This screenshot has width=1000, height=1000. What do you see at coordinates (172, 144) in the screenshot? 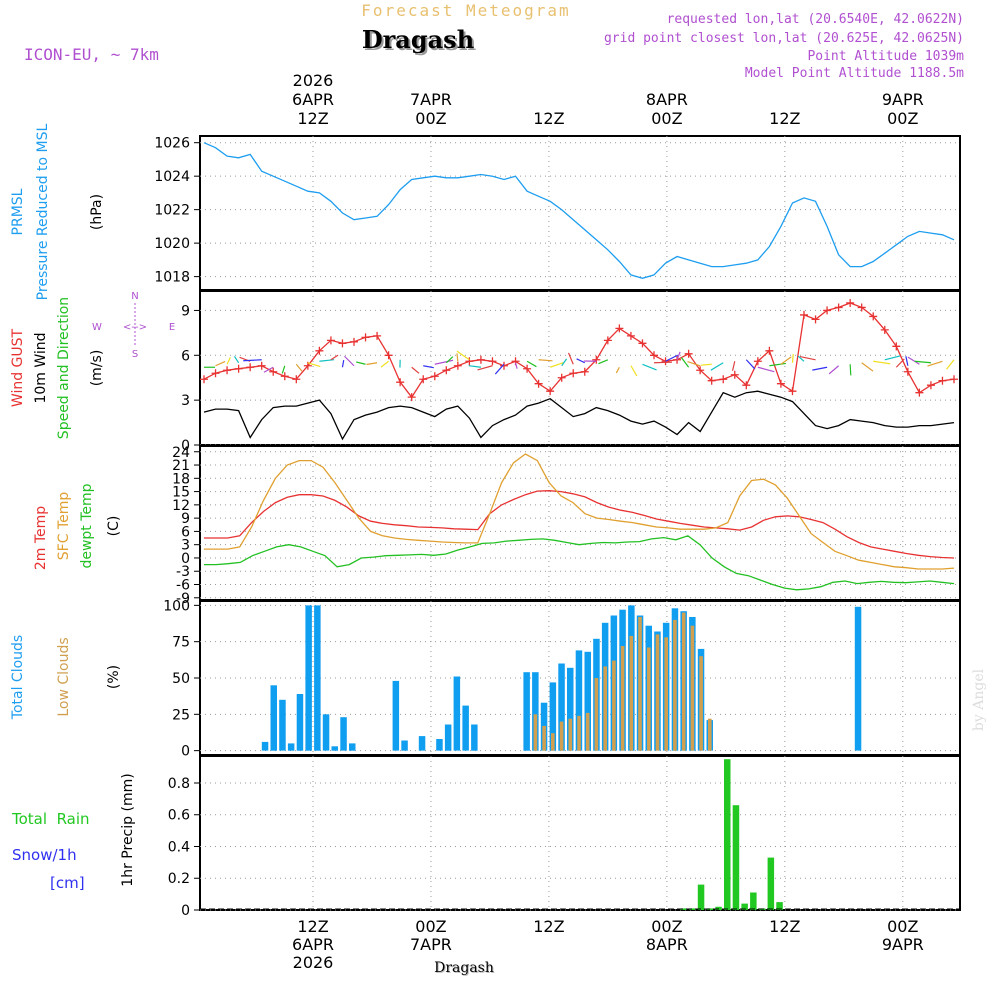
I see `tick-label-y: 1026` at bounding box center [172, 144].